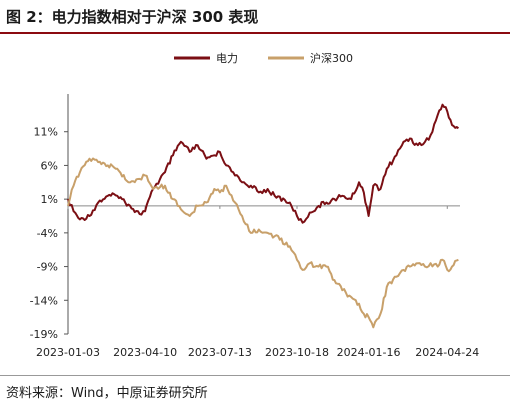 The image size is (510, 409). What do you see at coordinates (68, 352) in the screenshot?
I see `x-tick-label: 2023-01-03` at bounding box center [68, 352].